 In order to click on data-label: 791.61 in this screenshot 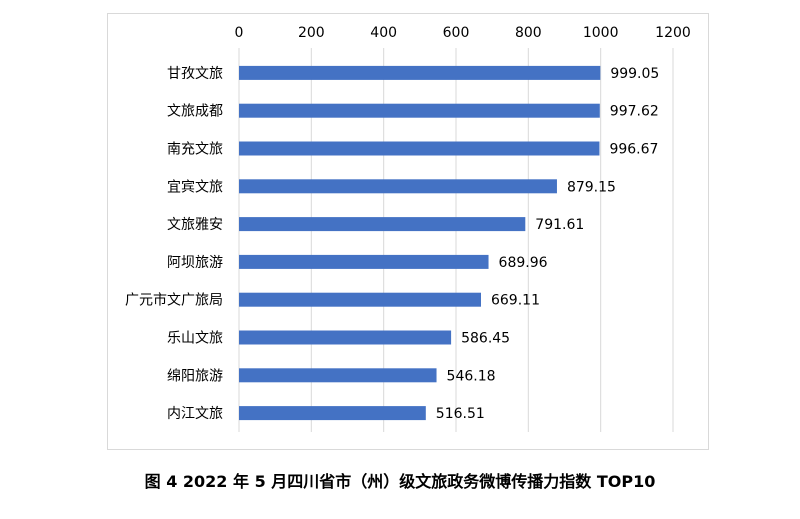, I will do `click(559, 225)`.